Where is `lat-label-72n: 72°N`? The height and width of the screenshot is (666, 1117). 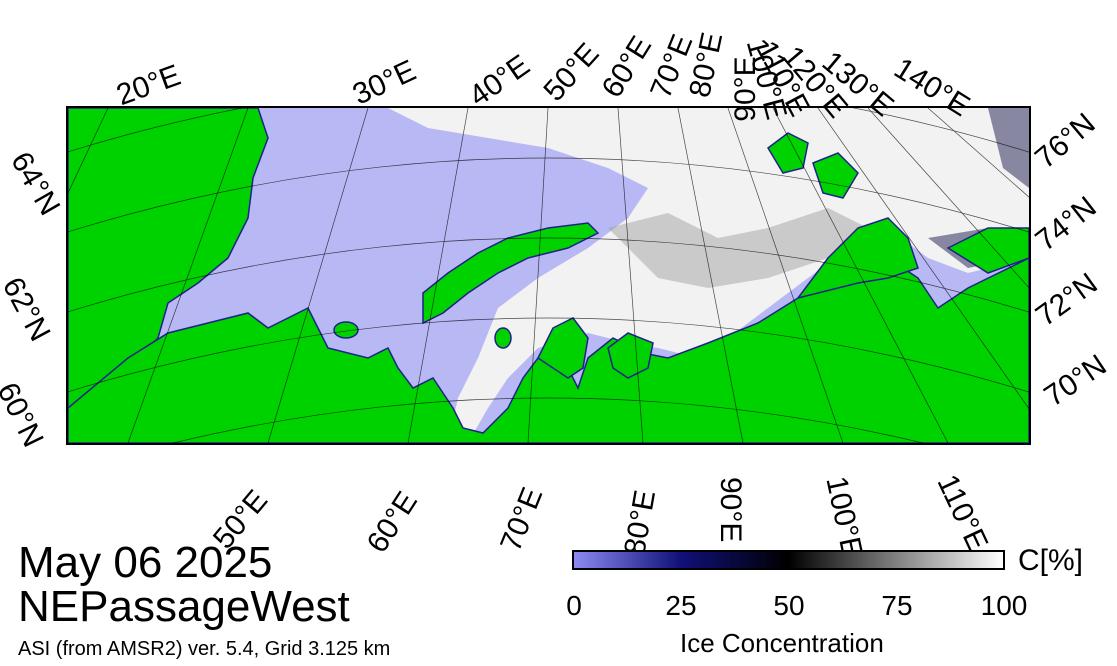 lat-label-72n: 72°N is located at coordinates (1067, 299).